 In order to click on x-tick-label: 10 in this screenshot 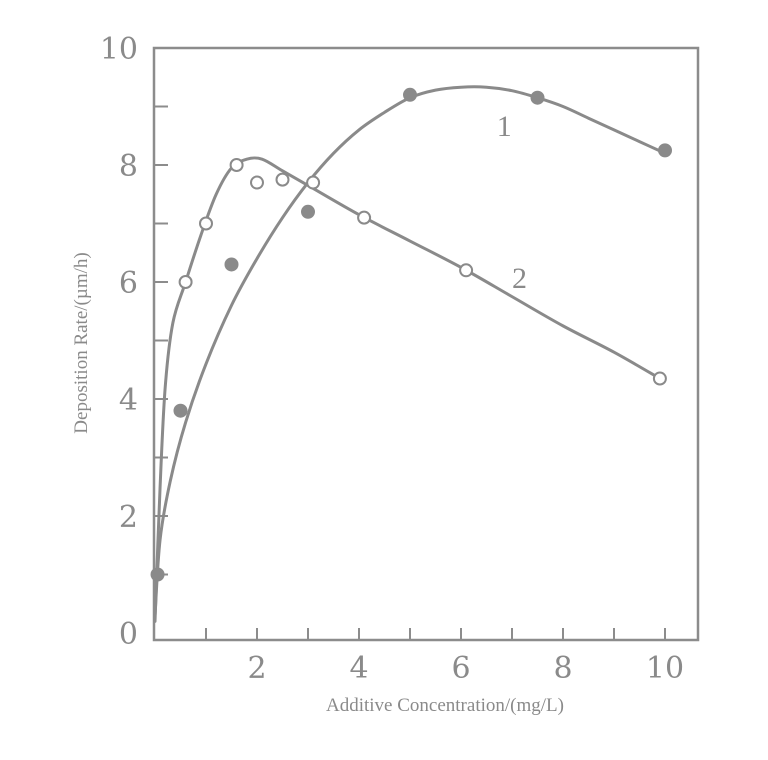, I will do `click(665, 668)`.